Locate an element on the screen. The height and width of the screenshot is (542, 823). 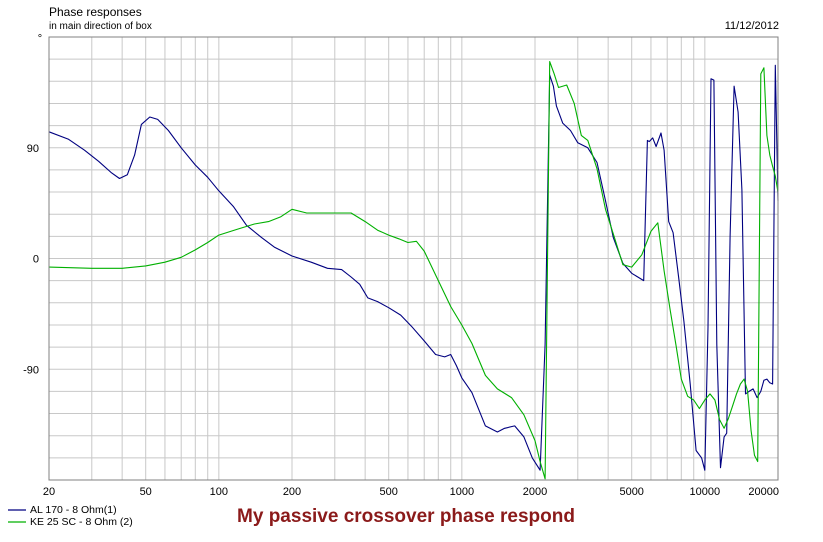
x-tick-label: 5000 is located at coordinates (631, 492).